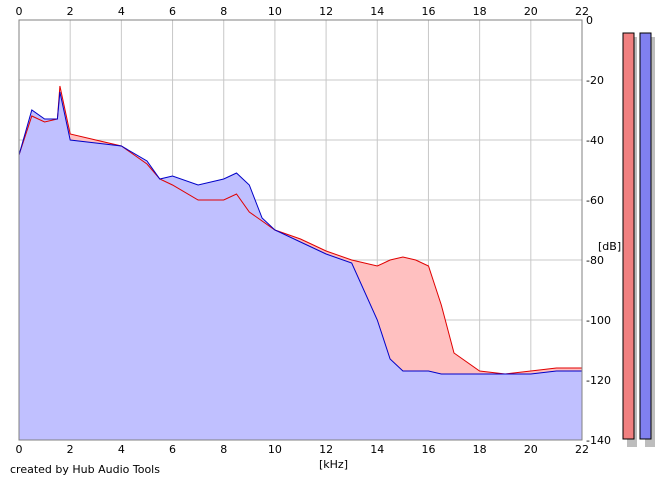 Image resolution: width=664 pixels, height=481 pixels. I want to click on x-tick-bottom-3: 6, so click(172, 449).